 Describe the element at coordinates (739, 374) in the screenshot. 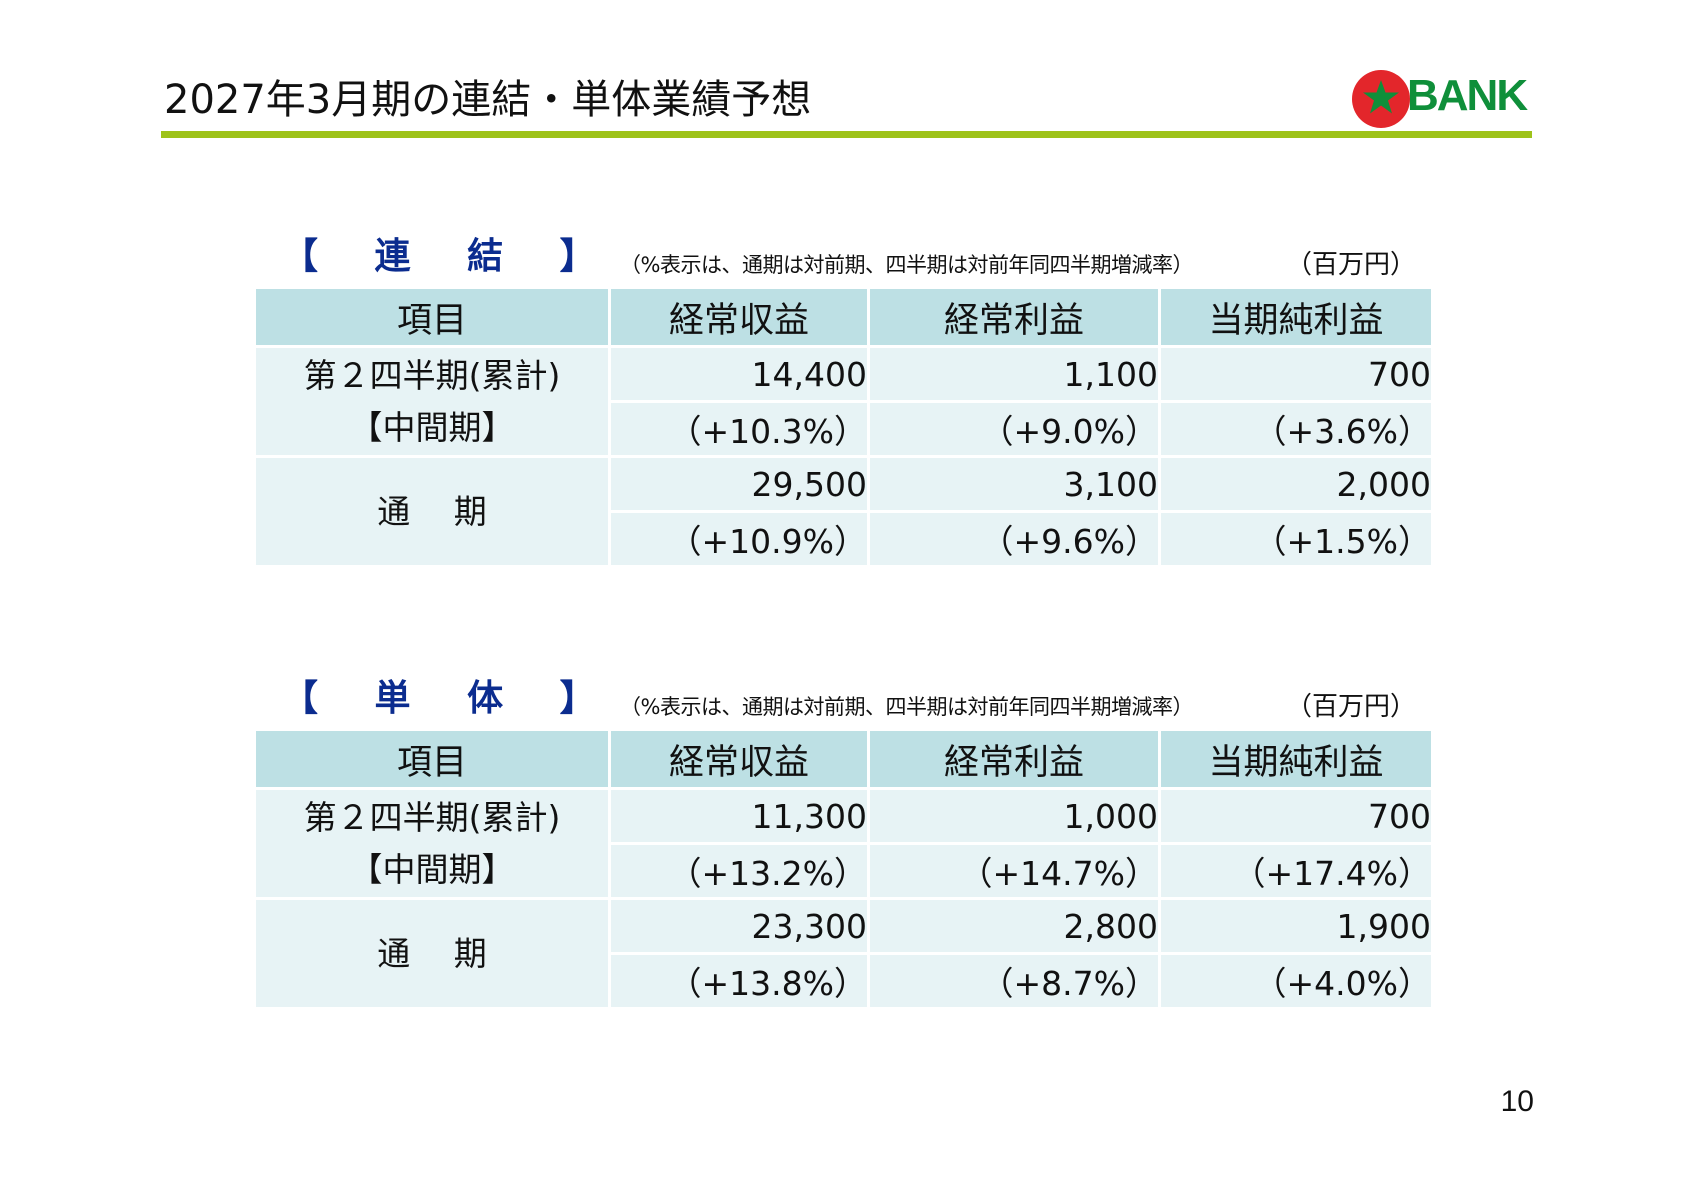

I see `value-cell: 14,400` at that location.